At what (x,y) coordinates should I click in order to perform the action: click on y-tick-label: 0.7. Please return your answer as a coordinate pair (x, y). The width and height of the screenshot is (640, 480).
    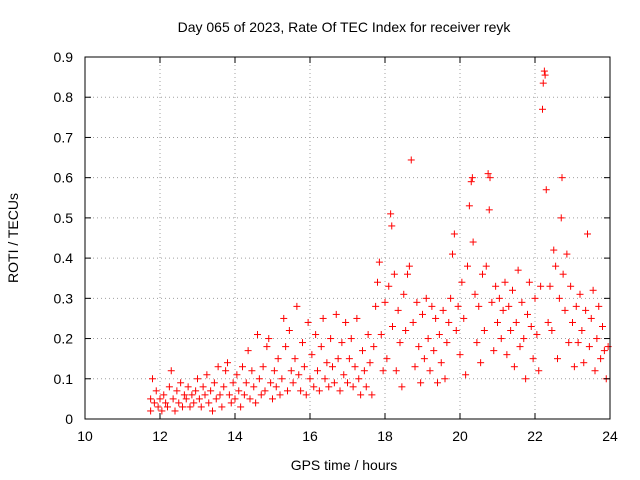
    Looking at the image, I should click on (64, 137).